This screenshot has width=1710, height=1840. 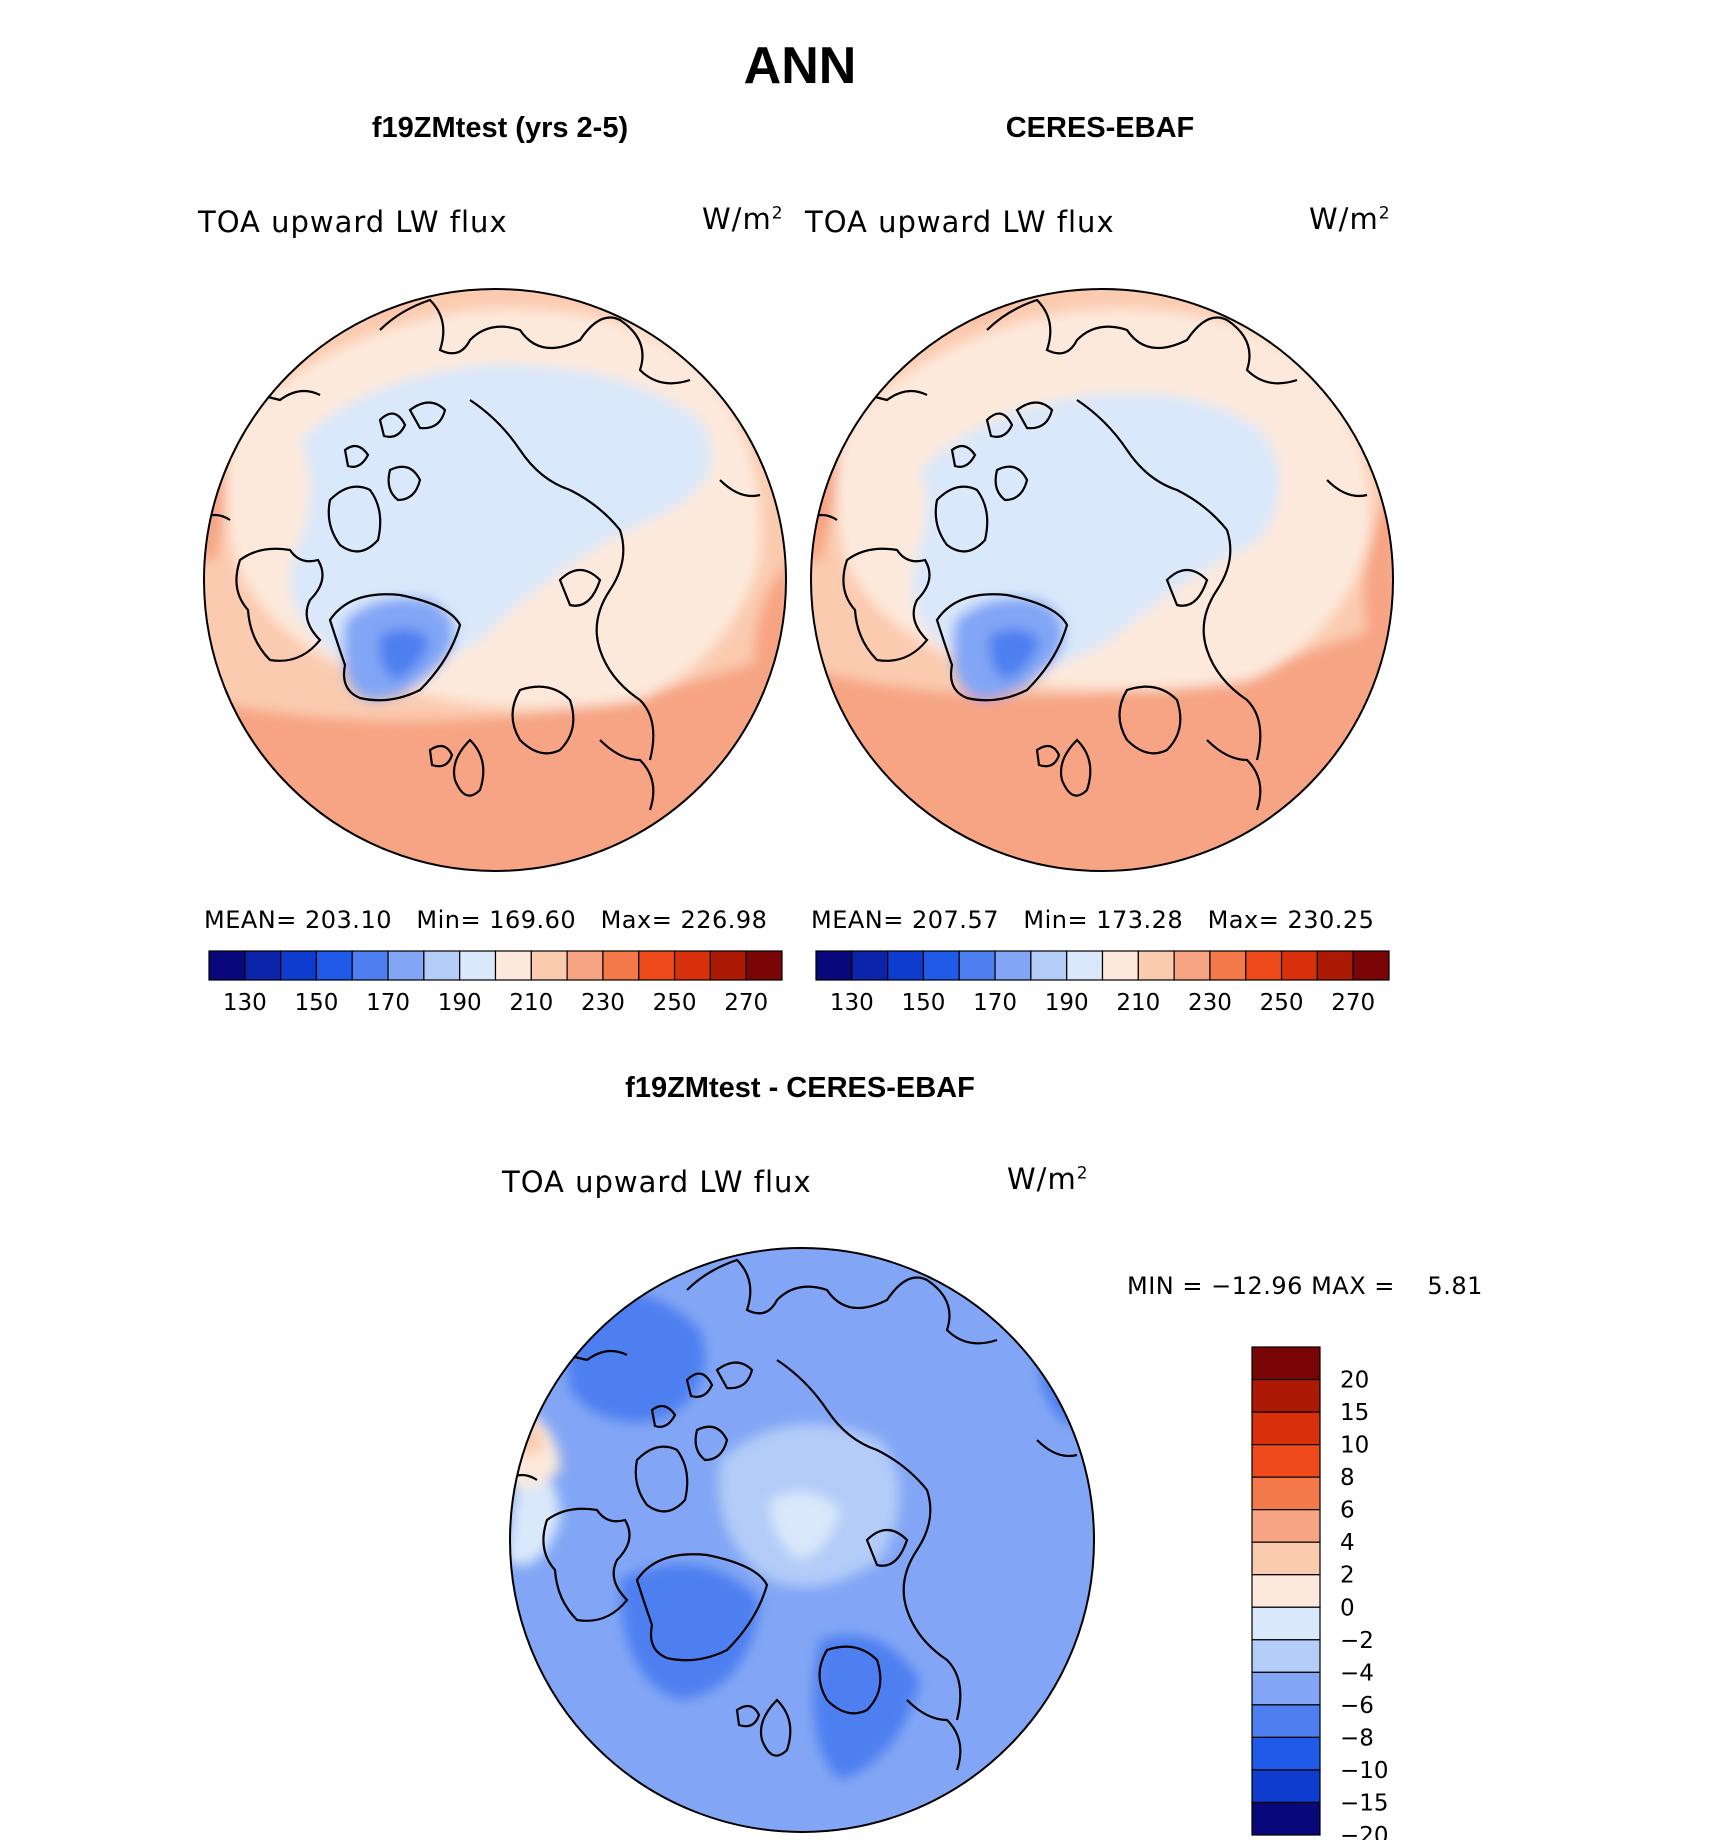 What do you see at coordinates (485, 920) in the screenshot?
I see `stats-model: MEAN= 203.10 Min= 169.60 Max= 226.98` at bounding box center [485, 920].